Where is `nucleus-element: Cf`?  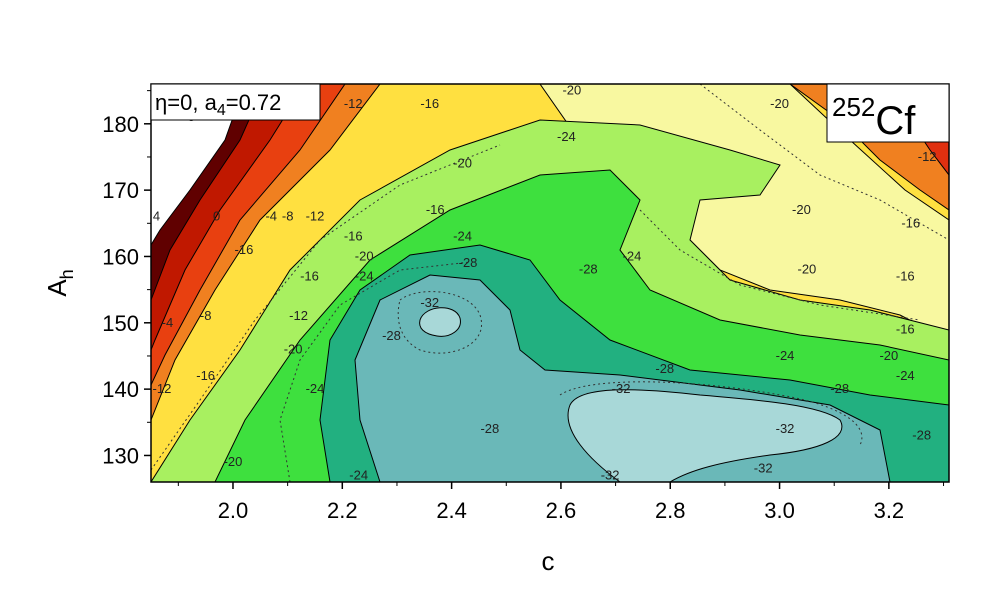
nucleus-element: Cf is located at coordinates (895, 121).